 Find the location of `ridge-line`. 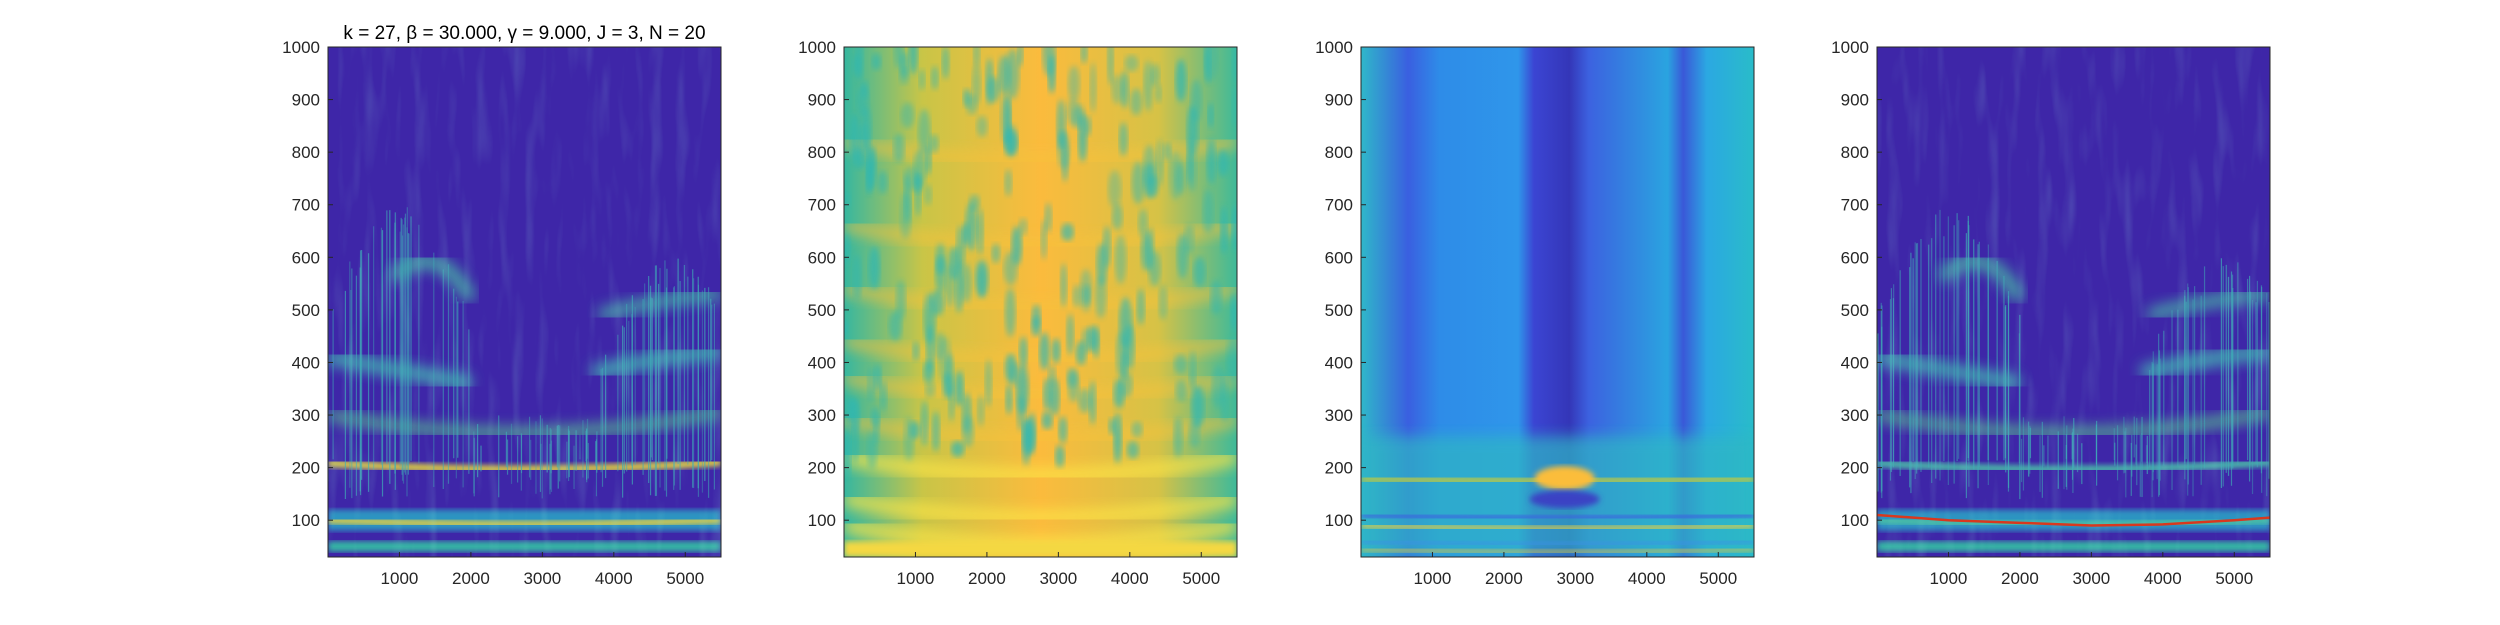

ridge-line is located at coordinates (2073, 520).